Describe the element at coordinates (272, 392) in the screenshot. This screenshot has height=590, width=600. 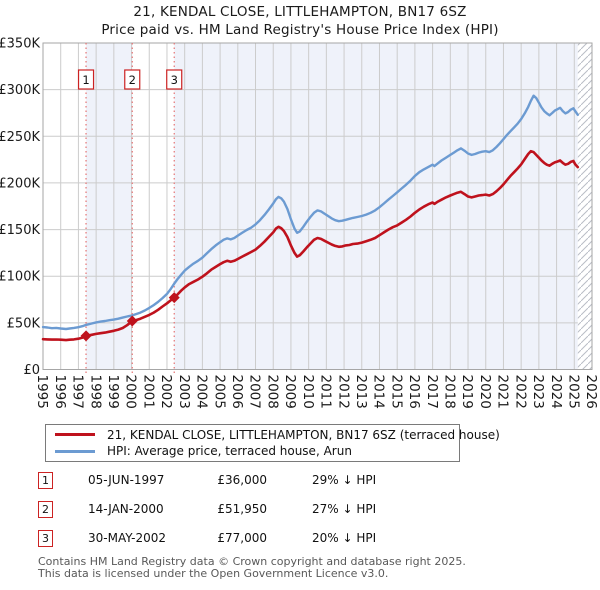
I see `x-tick-label: 2008` at that location.